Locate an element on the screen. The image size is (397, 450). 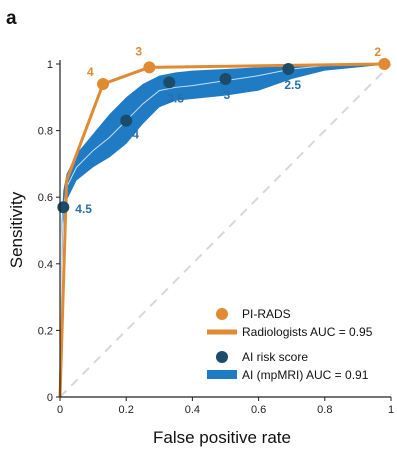
x-tick-label: 1 is located at coordinates (391, 410).